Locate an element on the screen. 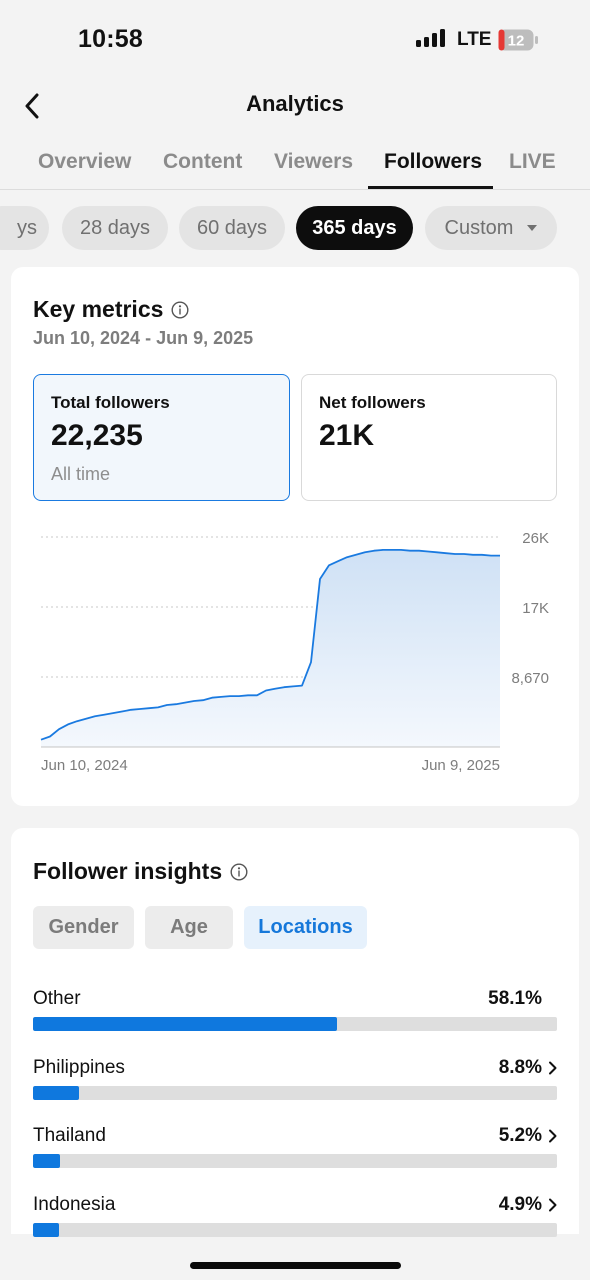  range-7-days: ys is located at coordinates (24, 228).